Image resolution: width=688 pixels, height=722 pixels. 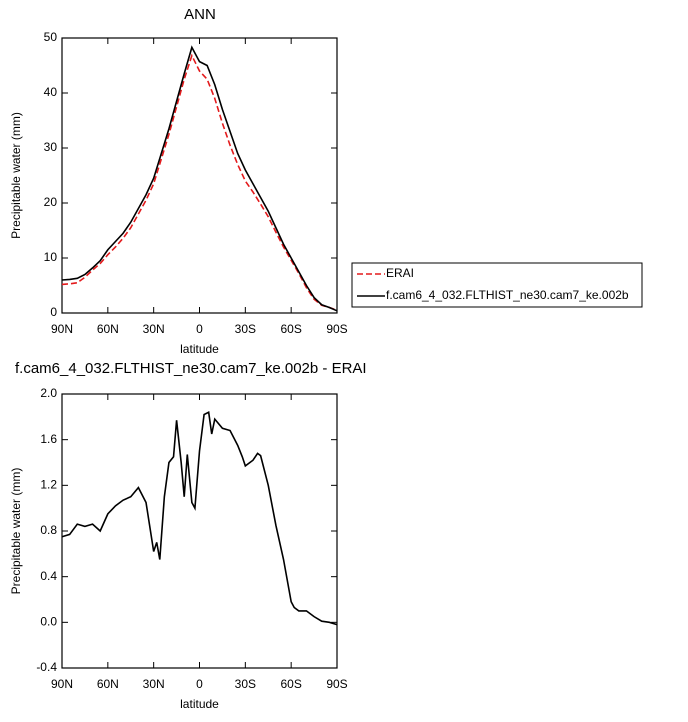 What do you see at coordinates (48, 393) in the screenshot?
I see `y-tick-label: 2.0` at bounding box center [48, 393].